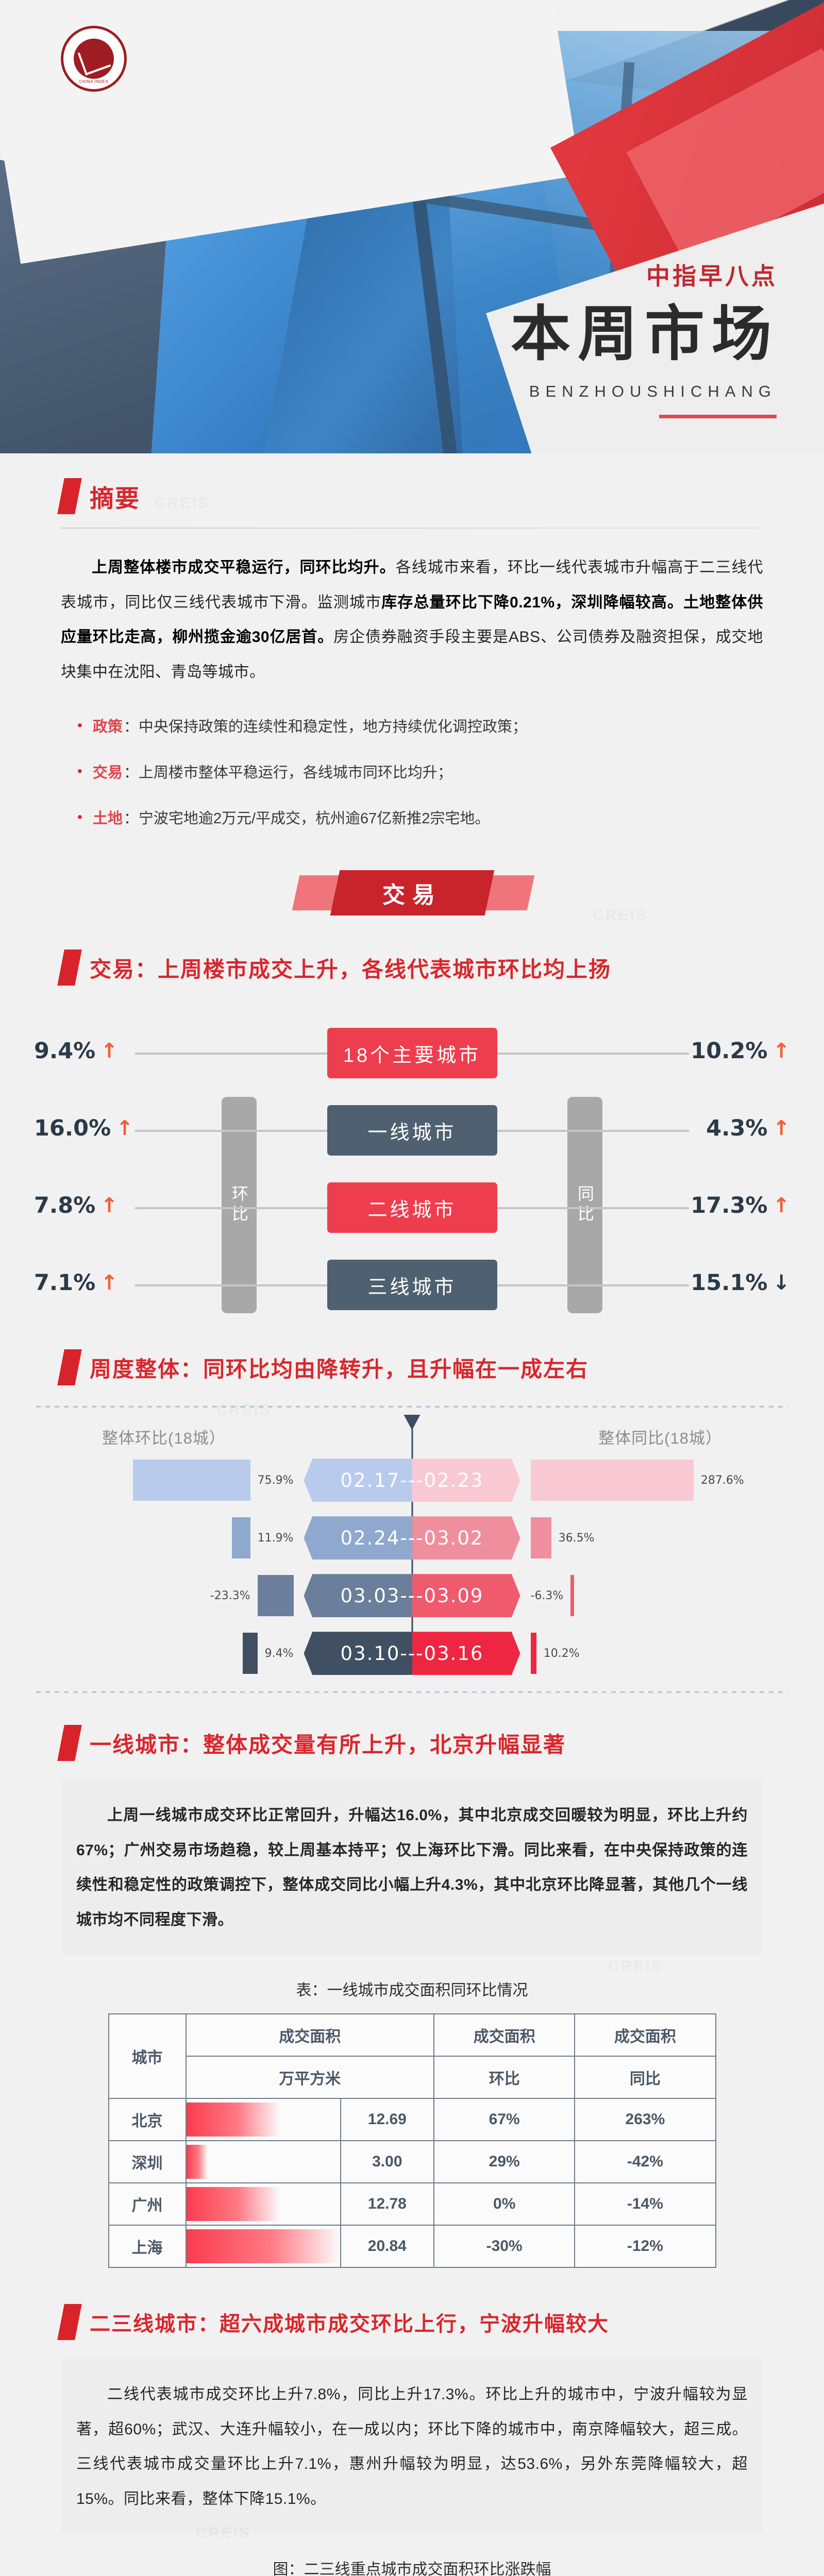 The height and width of the screenshot is (2576, 824). Describe the element at coordinates (412, 1423) in the screenshot. I see `axis-cap-top-icon` at that location.